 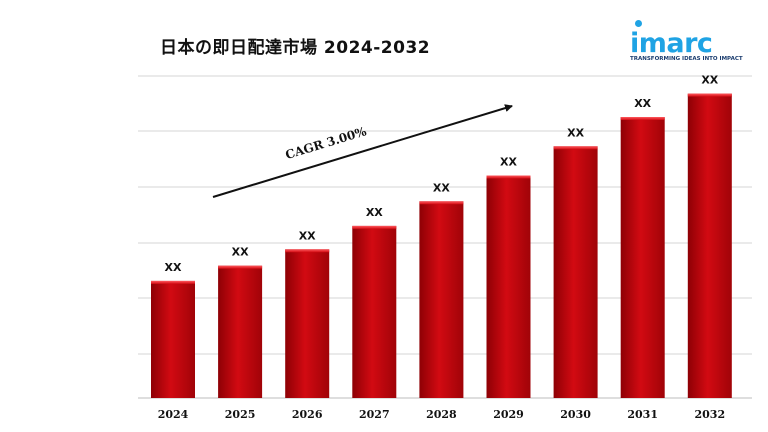 I want to click on bar-cap-2029, so click(x=508, y=177).